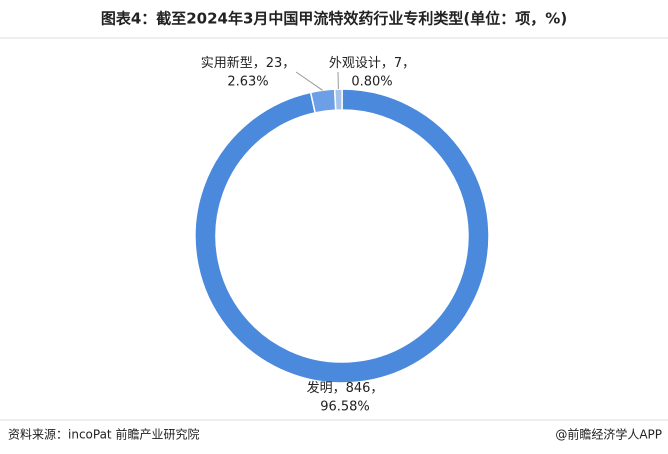 The height and width of the screenshot is (454, 668). What do you see at coordinates (398, 63) in the screenshot?
I see `value-label: ，7，` at bounding box center [398, 63].